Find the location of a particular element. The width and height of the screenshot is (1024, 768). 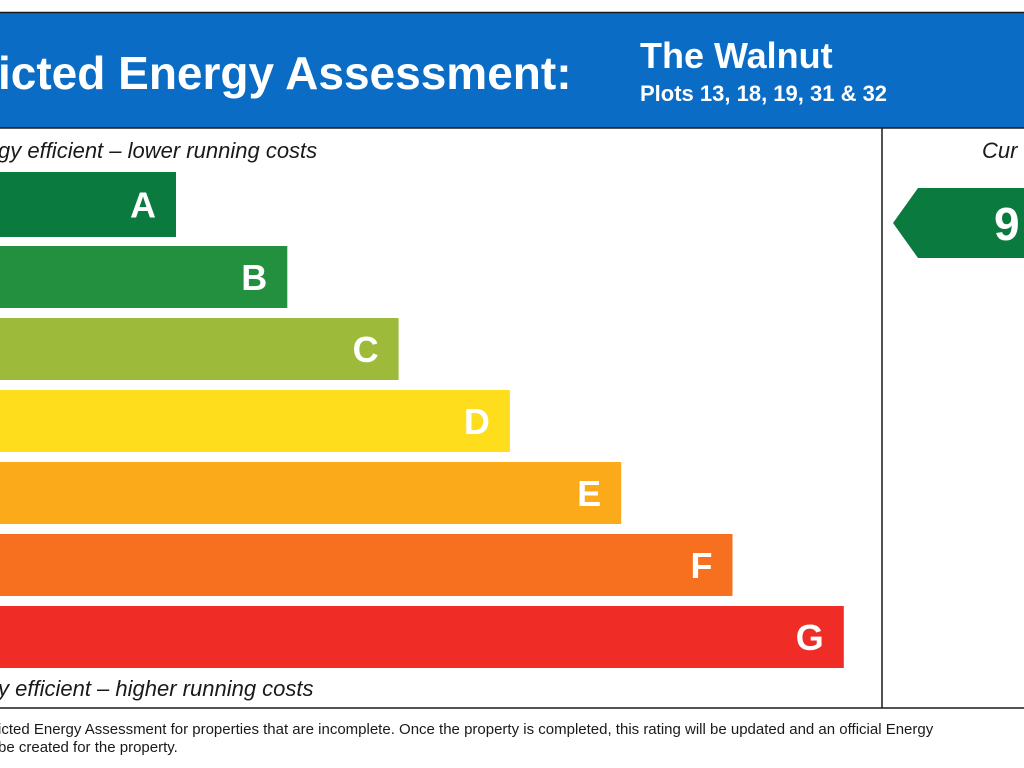

band-letter: G is located at coordinates (810, 637).